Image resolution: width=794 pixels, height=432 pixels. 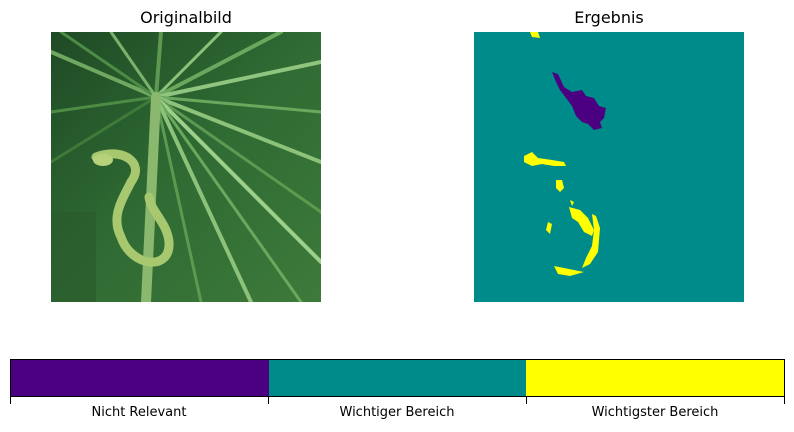 I want to click on result-image-title: Ergebnis, so click(x=609, y=17).